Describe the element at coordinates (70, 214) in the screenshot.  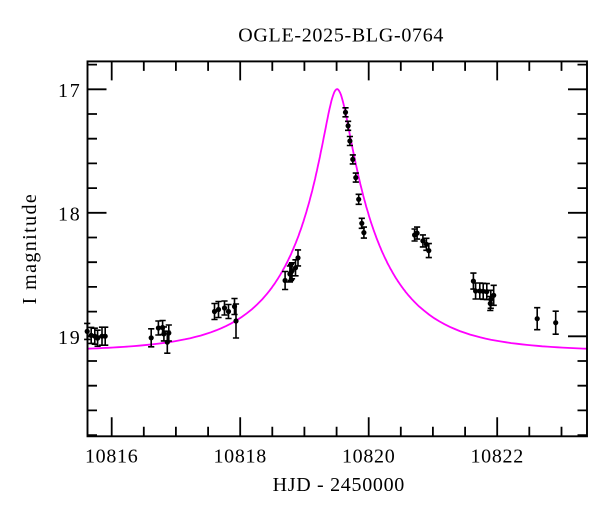
I see `svg-text: 18` at that location.